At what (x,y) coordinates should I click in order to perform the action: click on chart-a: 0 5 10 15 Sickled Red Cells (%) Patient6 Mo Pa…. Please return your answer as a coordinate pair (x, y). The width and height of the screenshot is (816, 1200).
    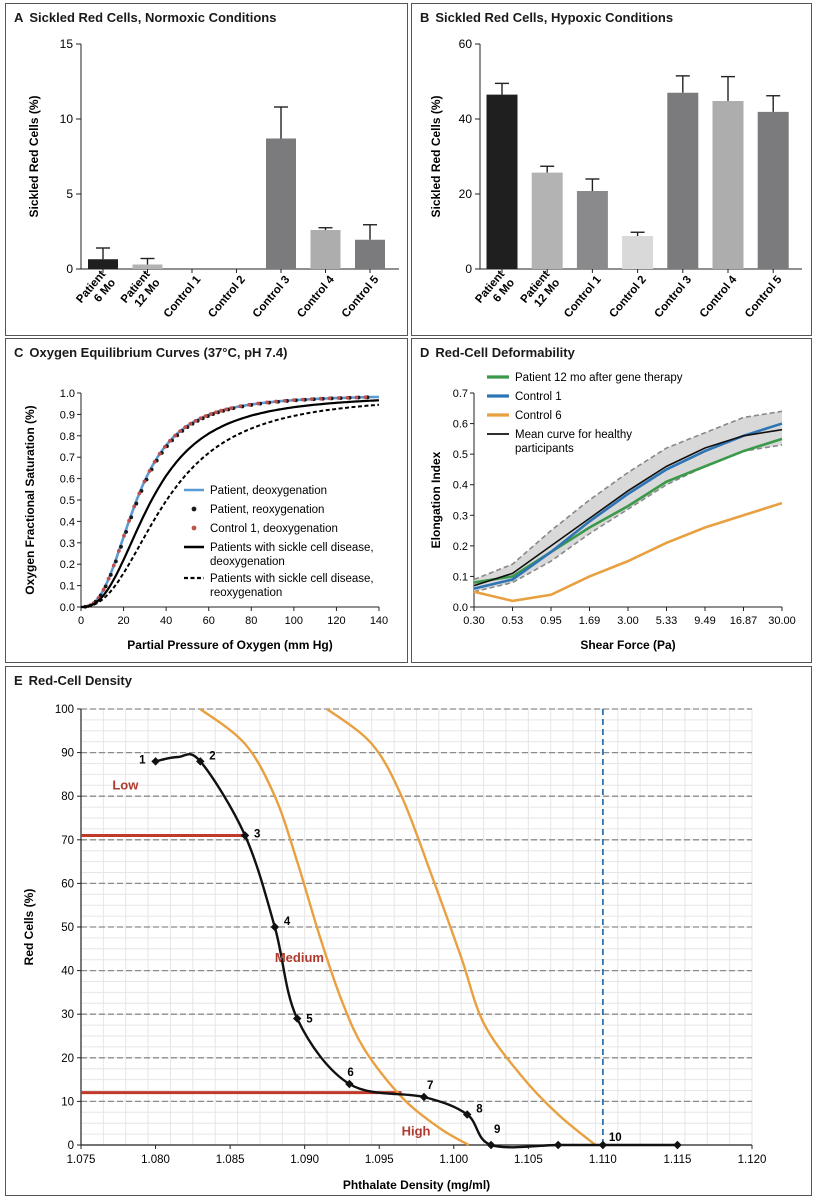
    Looking at the image, I should click on (213, 178).